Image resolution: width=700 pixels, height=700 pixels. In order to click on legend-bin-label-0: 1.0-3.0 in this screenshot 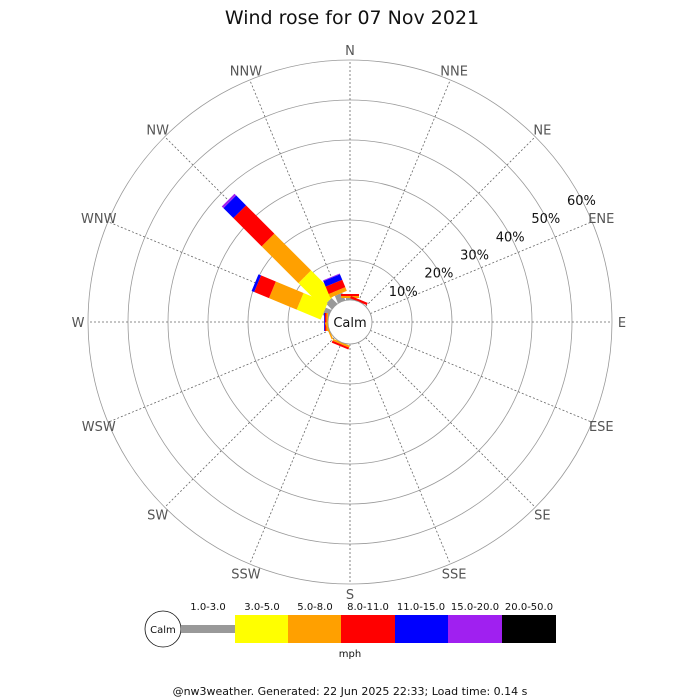, I will do `click(207, 607)`.